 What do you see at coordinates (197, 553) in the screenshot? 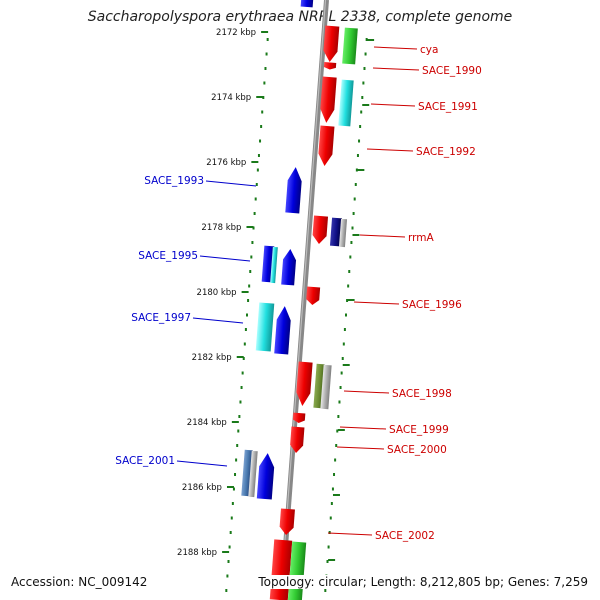
I see `tick-label: 2188 kbp` at bounding box center [197, 553].